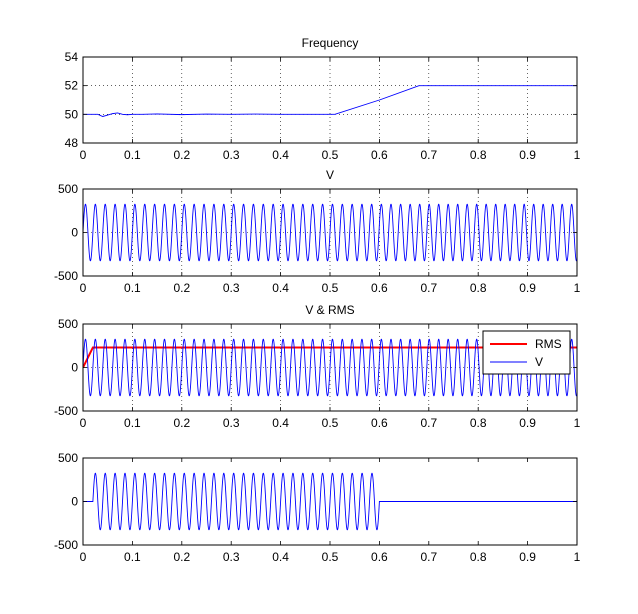 This screenshot has width=638, height=614. I want to click on y-tick-label: 54, so click(72, 57).